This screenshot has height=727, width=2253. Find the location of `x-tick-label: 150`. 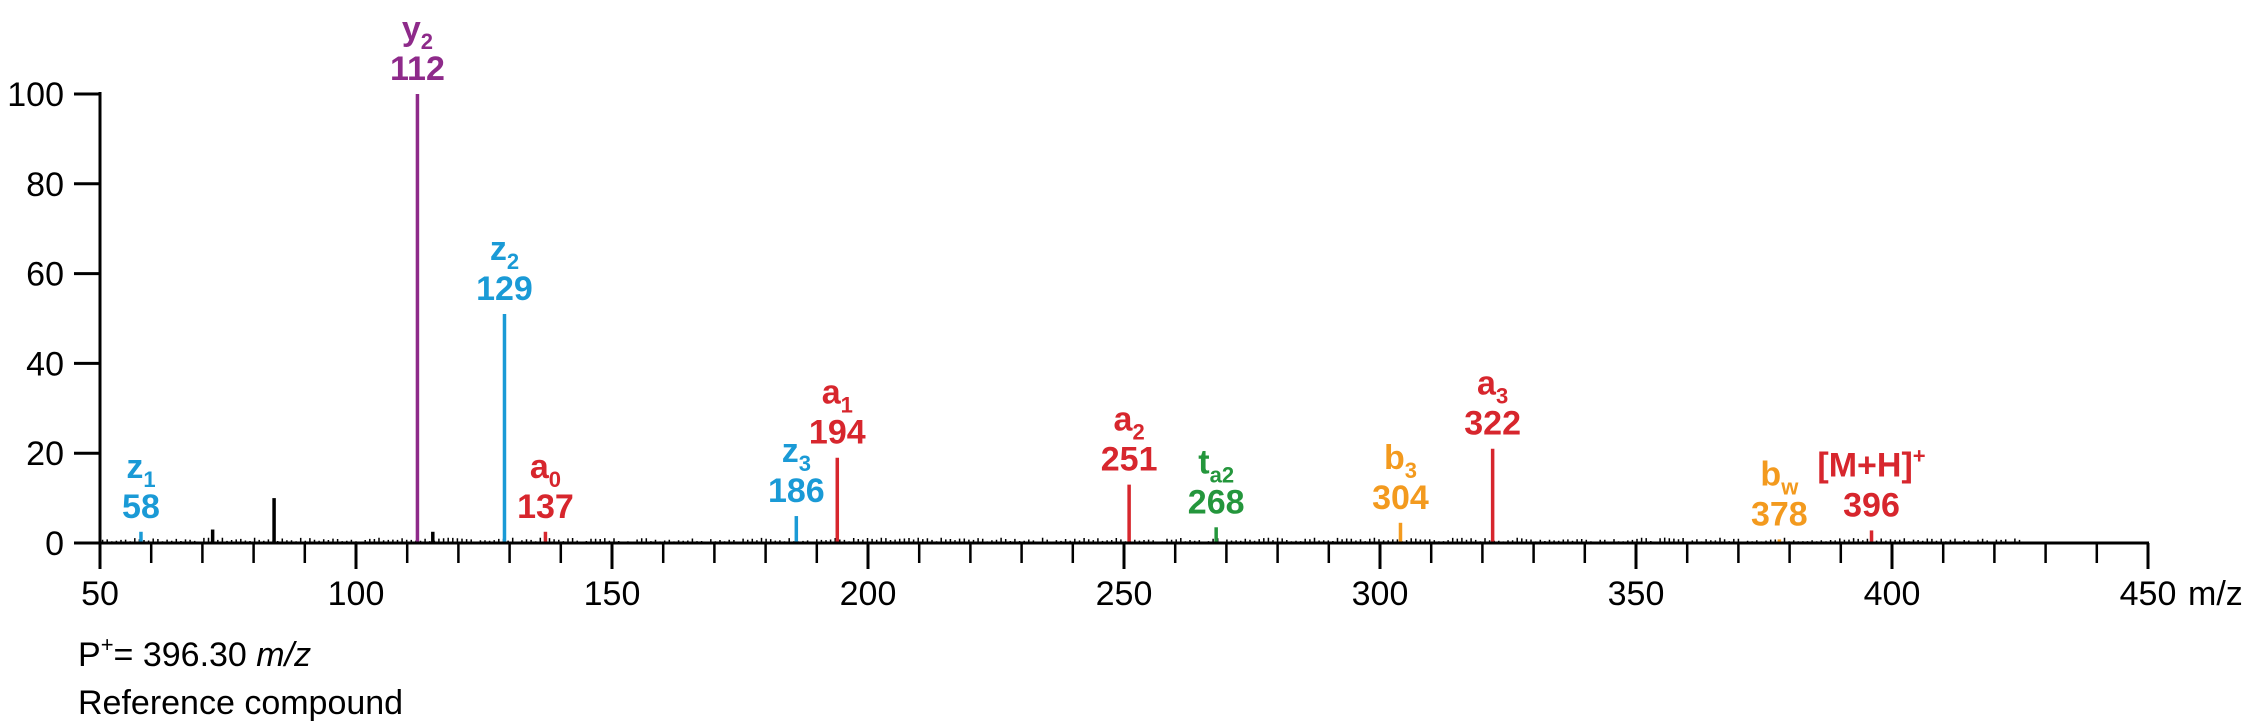

x-tick-label: 150 is located at coordinates (612, 594).